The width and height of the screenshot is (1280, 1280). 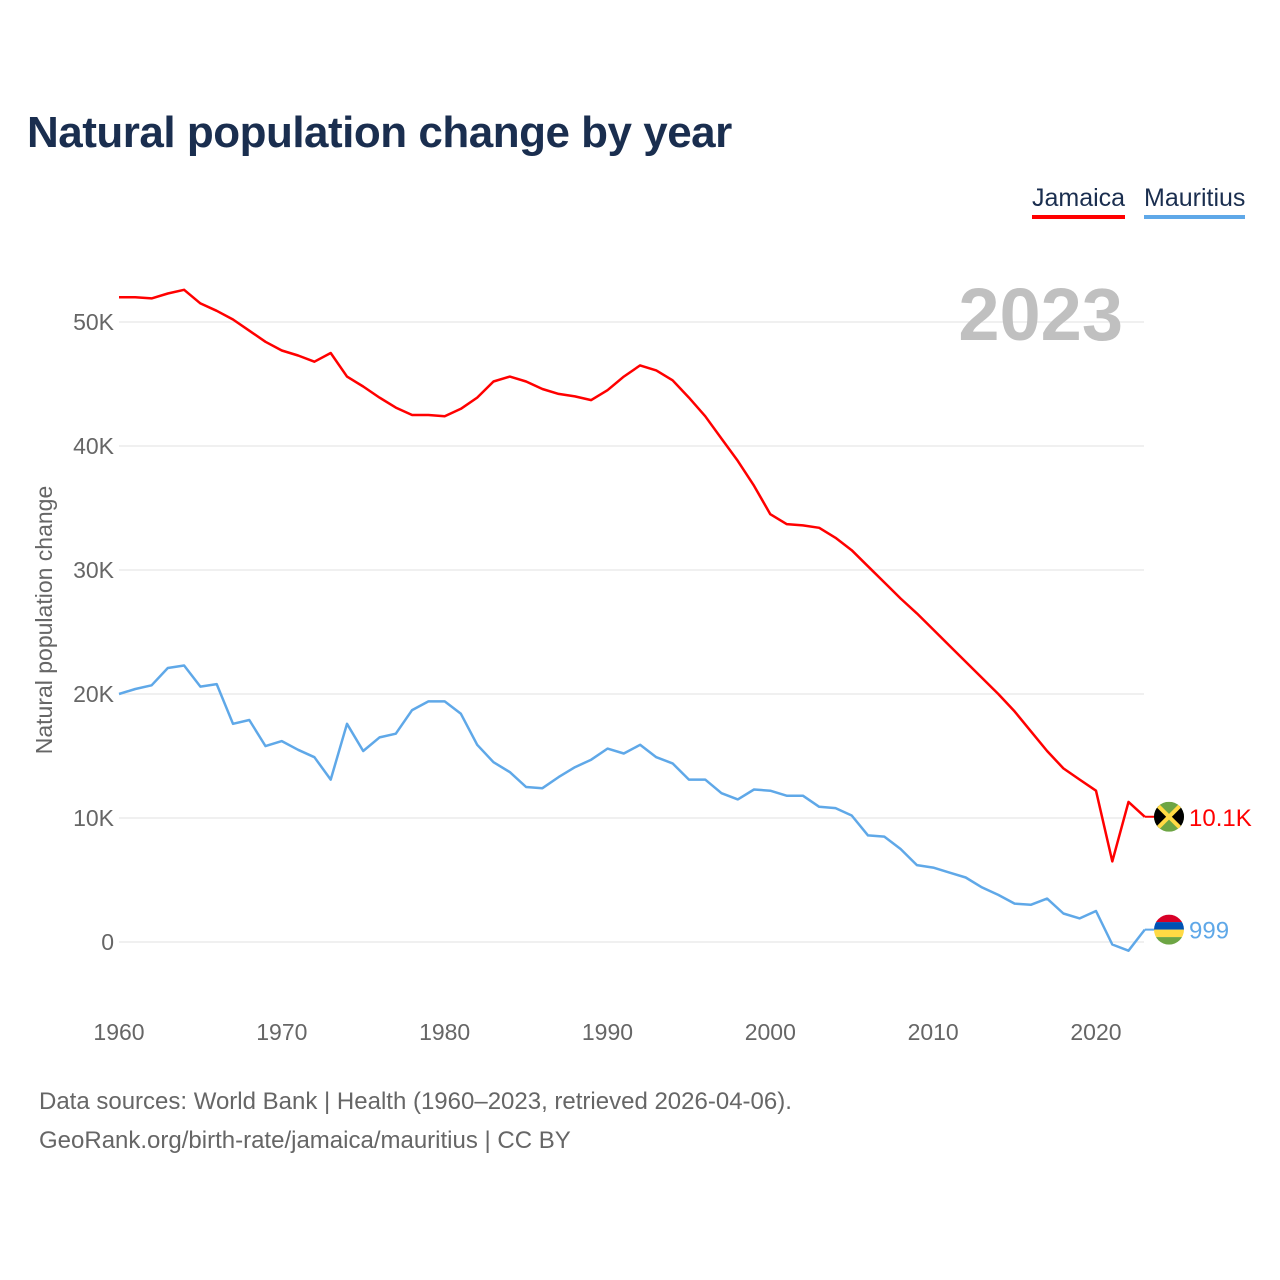 I want to click on y-tick-label: 50K, so click(x=94, y=322).